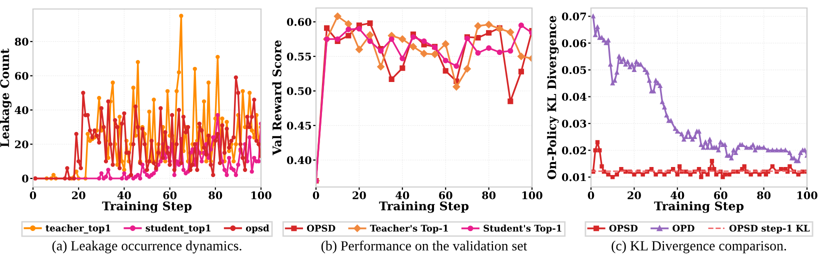 This screenshot has height=262, width=832. I want to click on y-tick-label: 0.60, so click(299, 22).